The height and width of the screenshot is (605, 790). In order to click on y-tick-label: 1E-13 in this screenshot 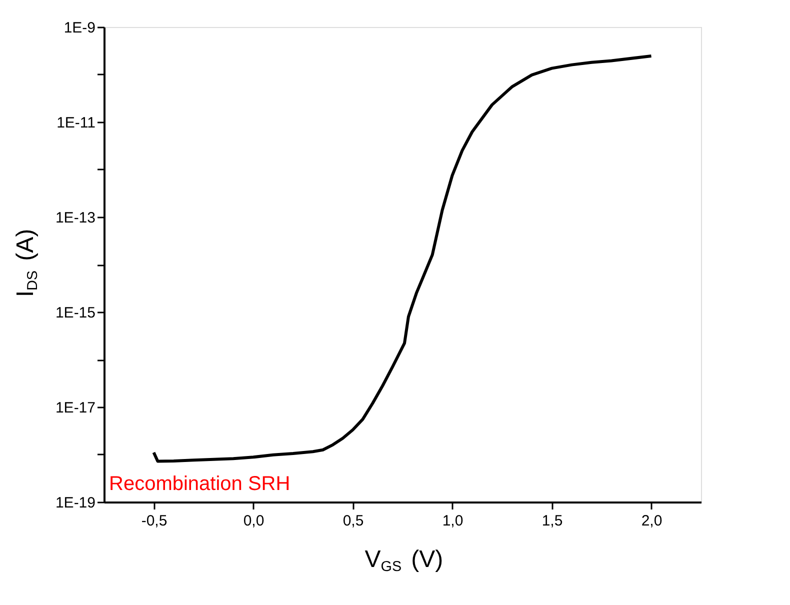, I will do `click(75, 218)`.